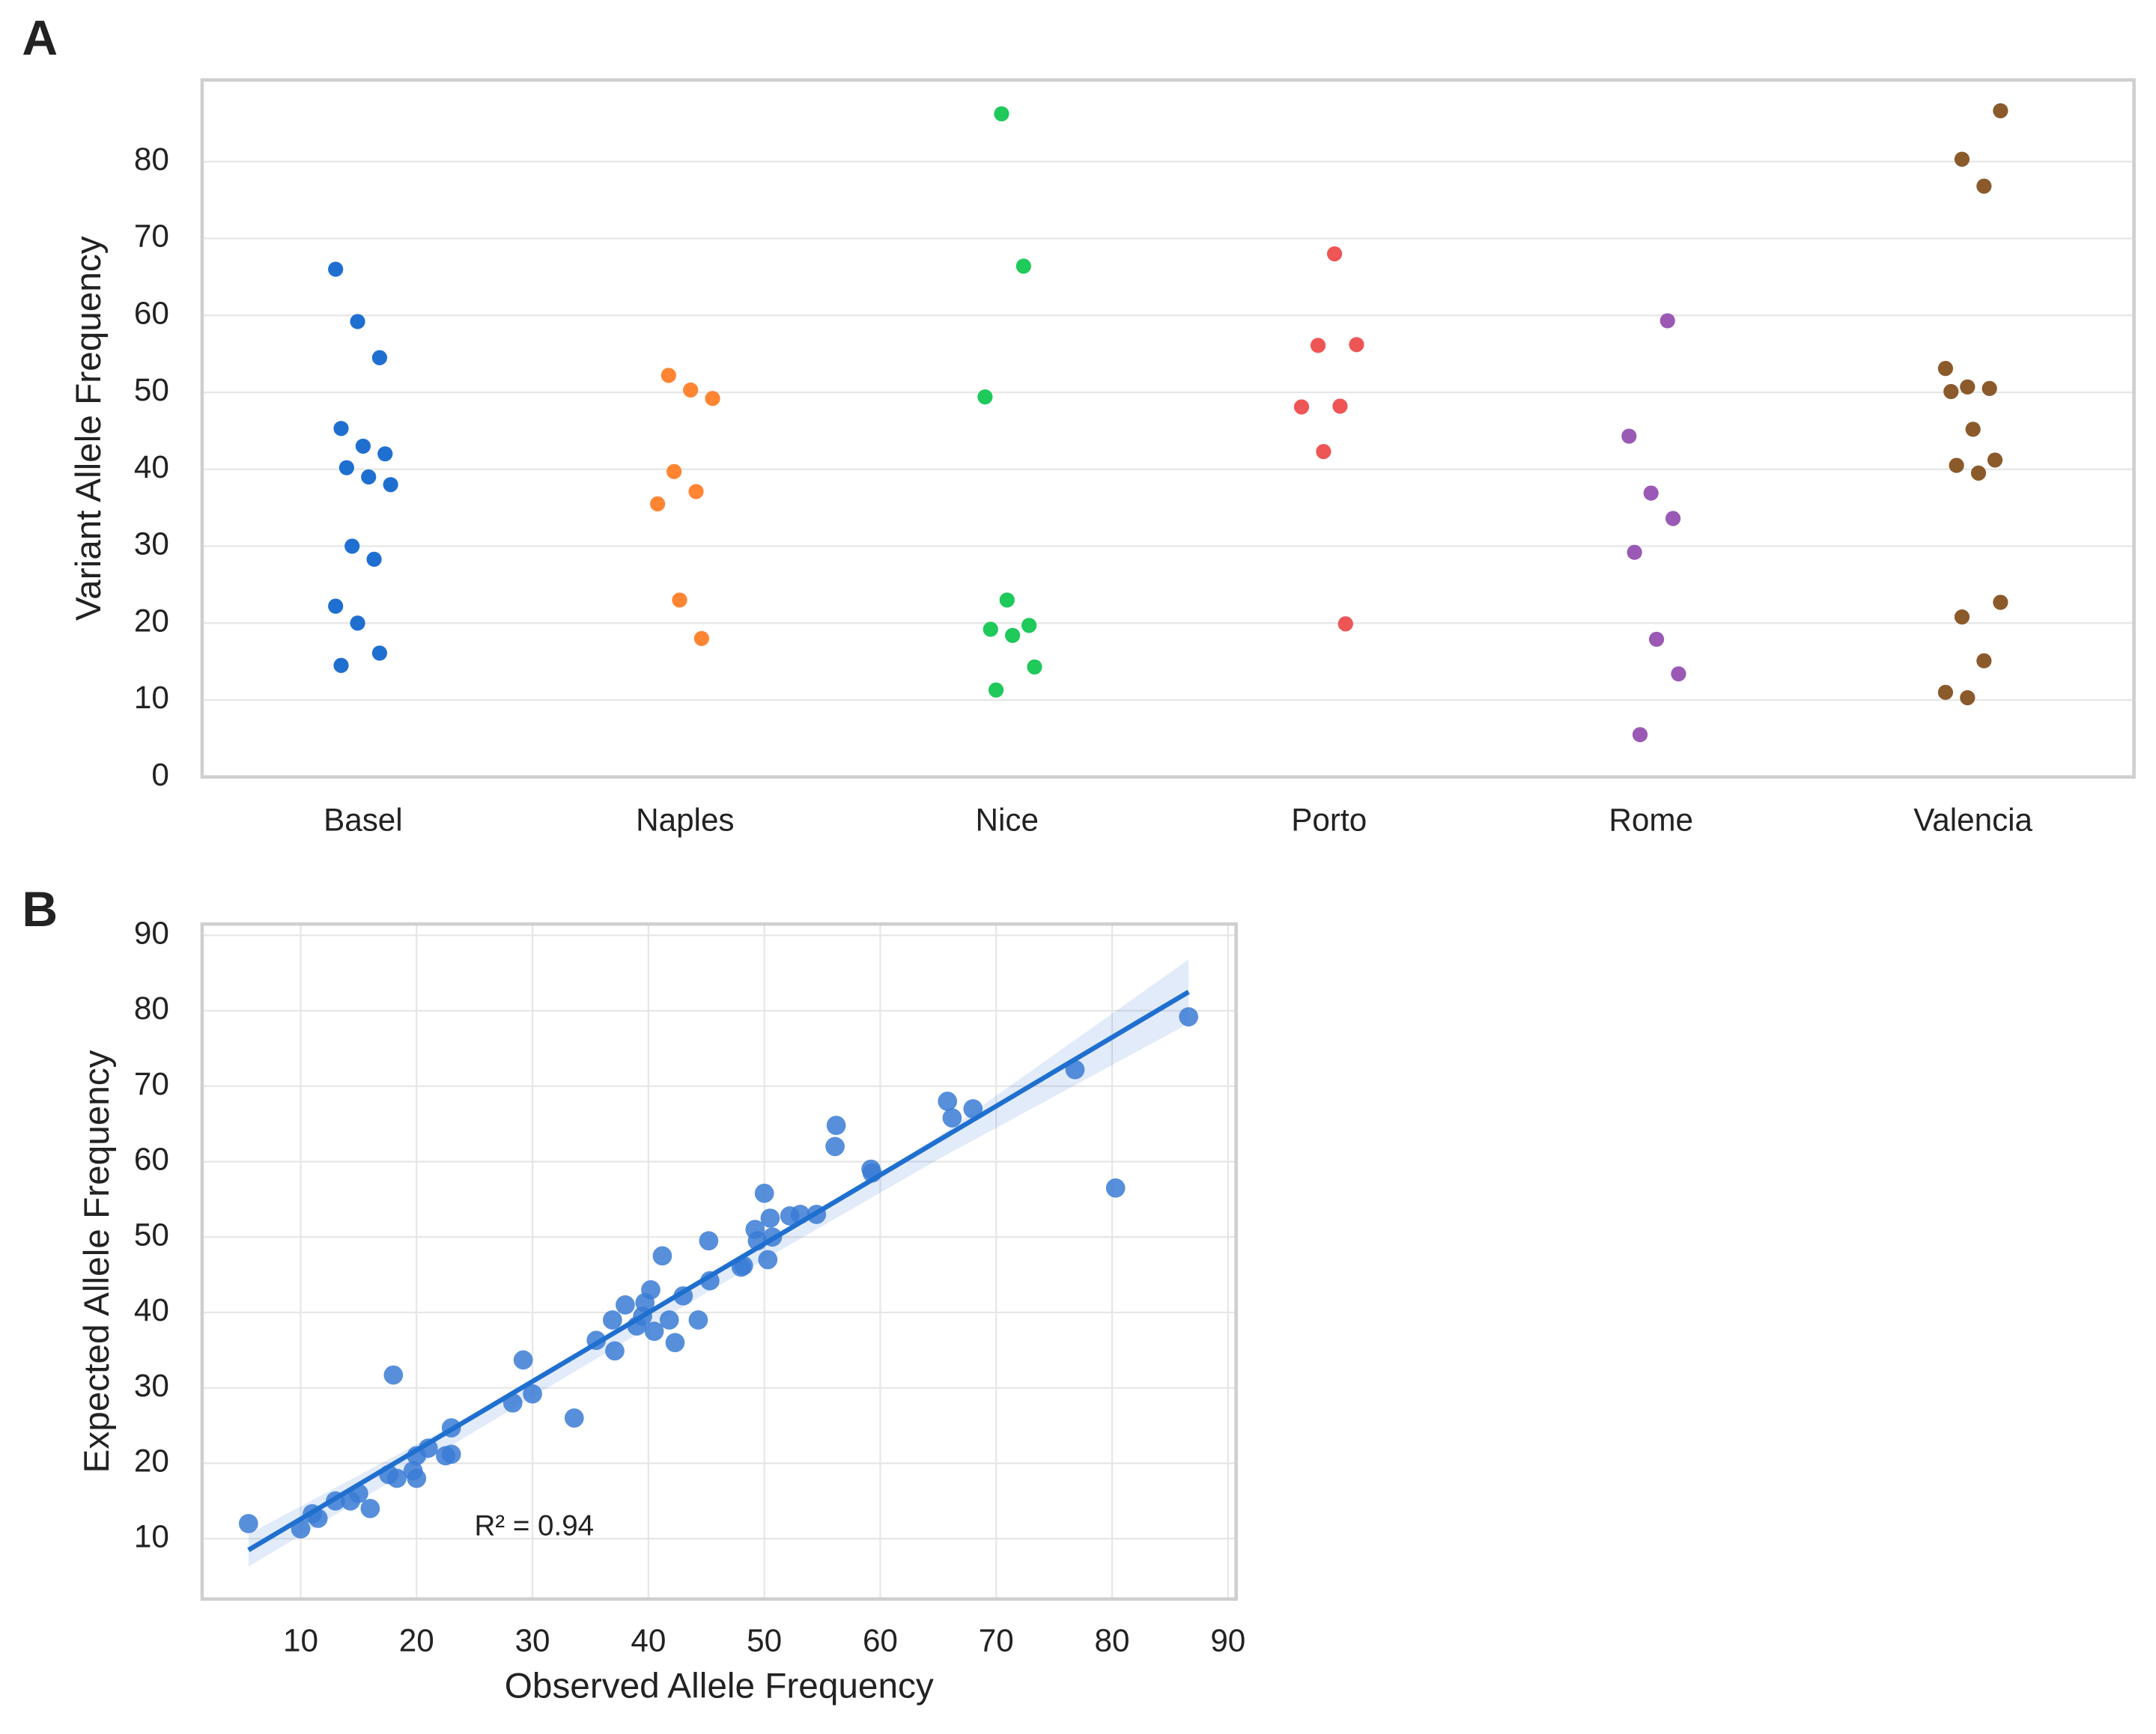 This screenshot has width=2156, height=1734. I want to click on x-tick-label: 20, so click(416, 1640).